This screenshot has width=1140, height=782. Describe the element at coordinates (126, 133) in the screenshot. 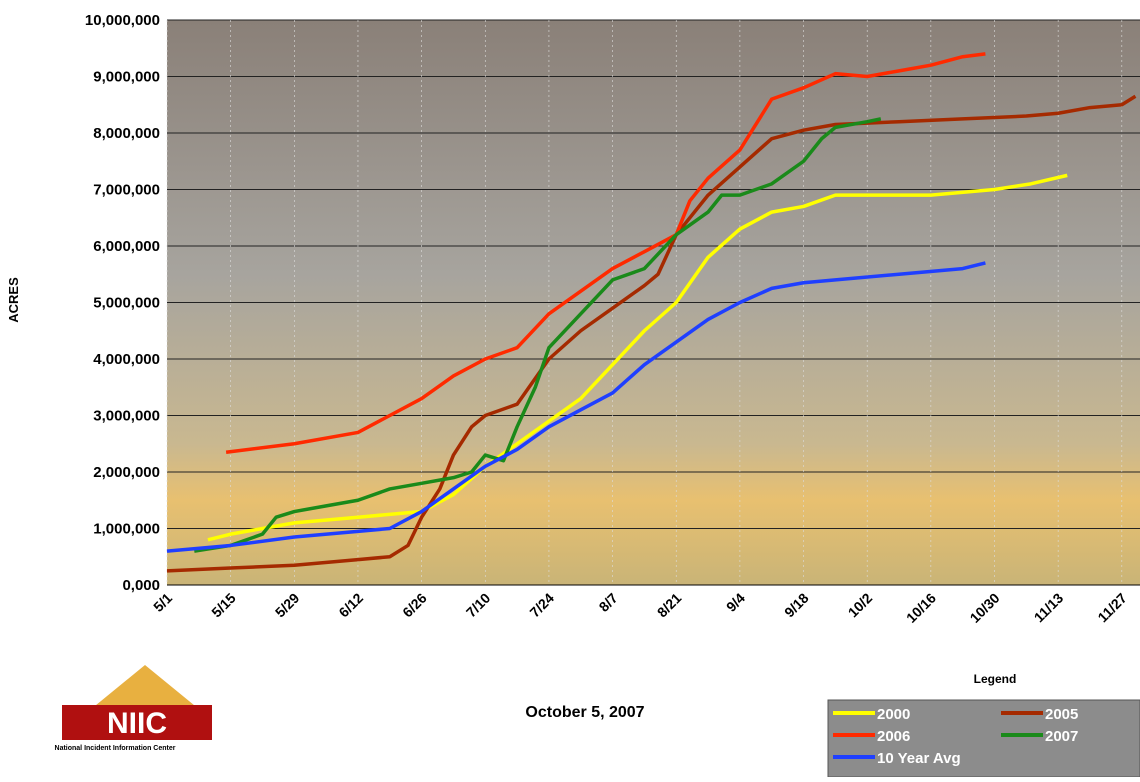

I see `y-tick-label: 8,000,000` at that location.